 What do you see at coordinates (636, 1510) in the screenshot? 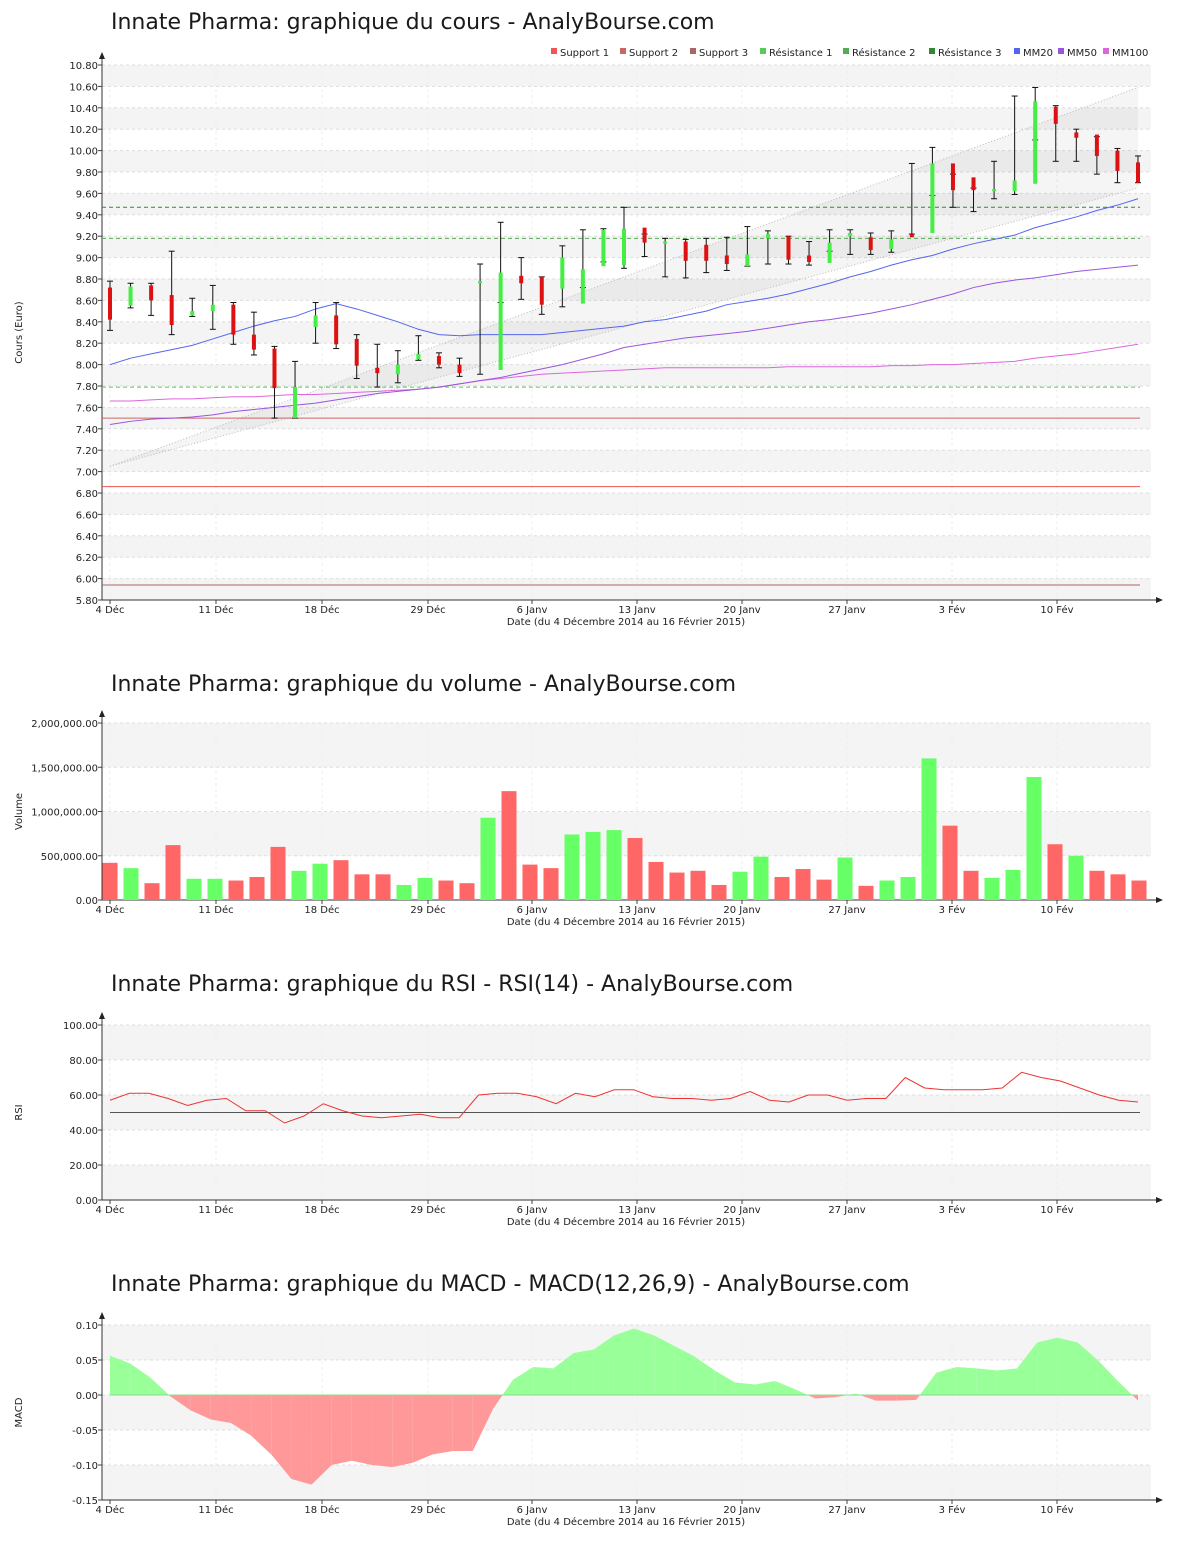
I see `x-tick-label: 13 Janv` at bounding box center [636, 1510].